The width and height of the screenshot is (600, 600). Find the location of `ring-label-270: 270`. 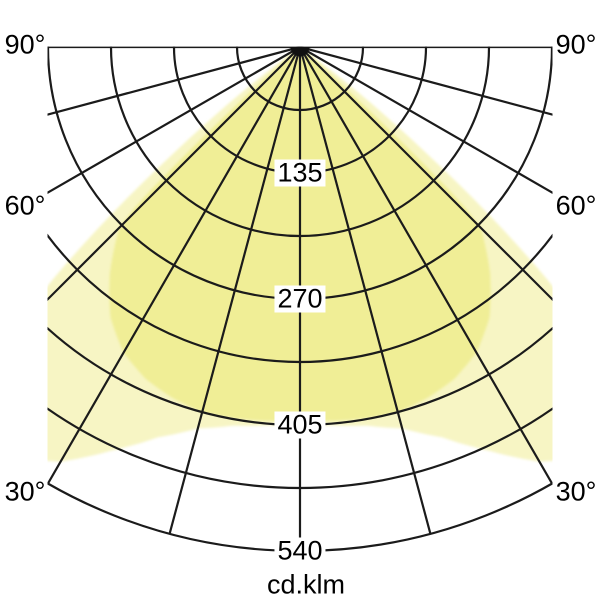

ring-label-270: 270 is located at coordinates (300, 299).